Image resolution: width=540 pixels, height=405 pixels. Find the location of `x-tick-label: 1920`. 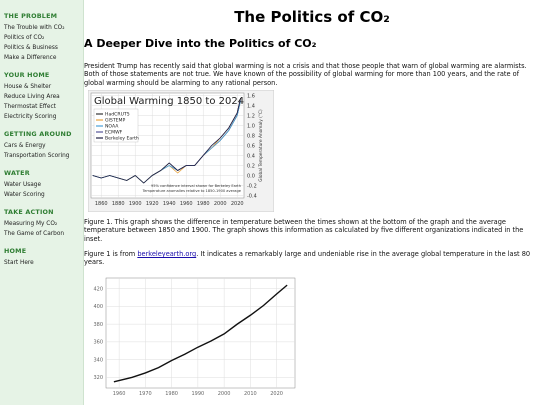

x-tick-label: 1920 is located at coordinates (152, 204).